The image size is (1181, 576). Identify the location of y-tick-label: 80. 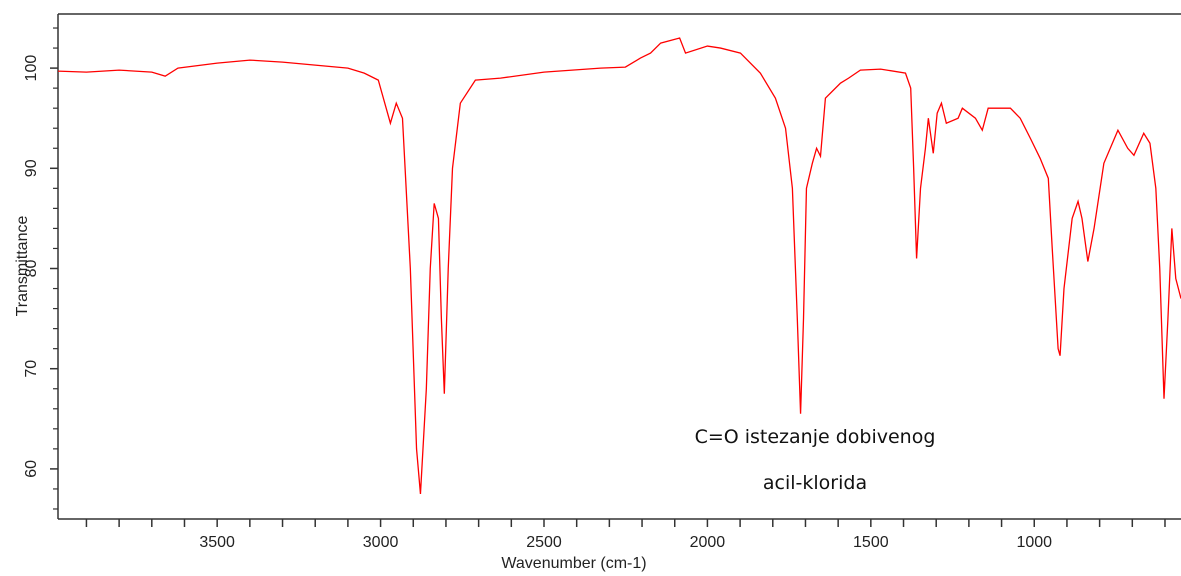
(31, 269).